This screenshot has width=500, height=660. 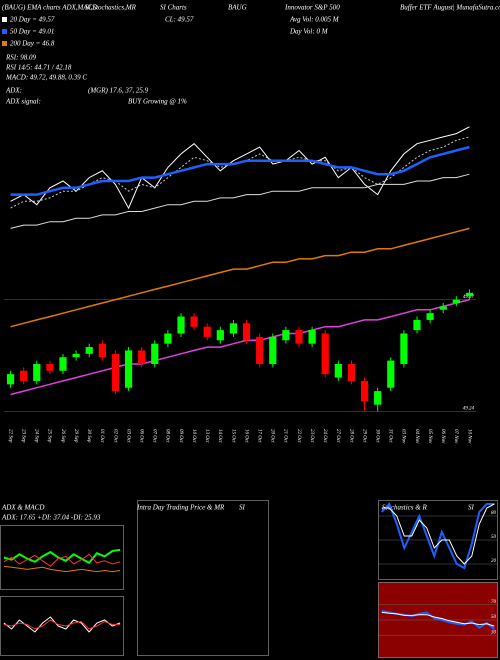 I want to click on header-label: ADX signal:, so click(x=23, y=102).